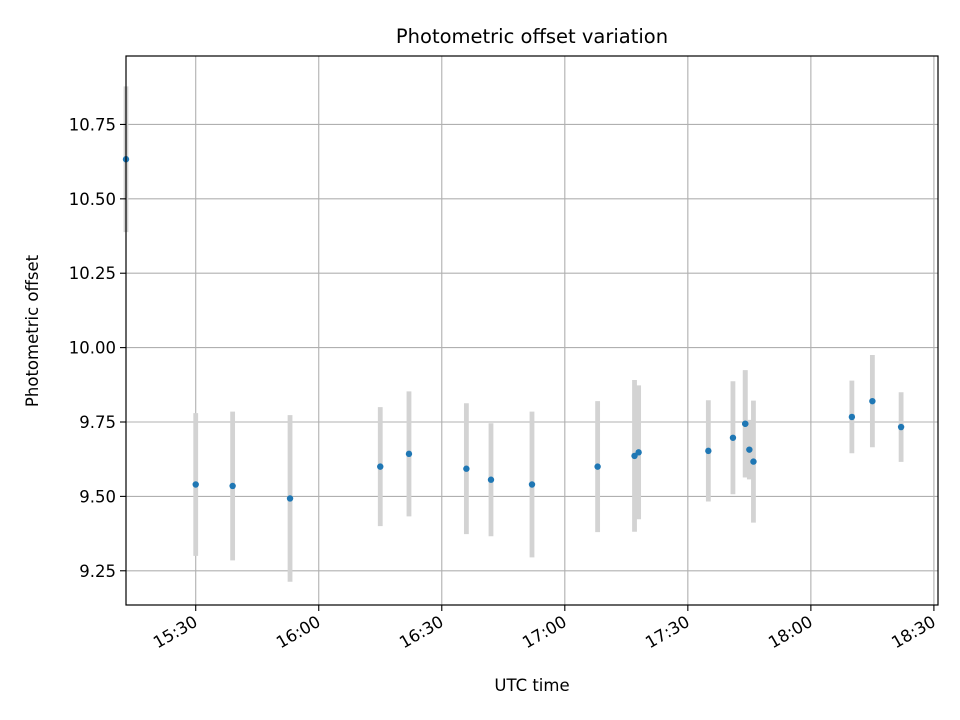 The height and width of the screenshot is (720, 960). What do you see at coordinates (544, 632) in the screenshot?
I see `x-tick-label: 17:00` at bounding box center [544, 632].